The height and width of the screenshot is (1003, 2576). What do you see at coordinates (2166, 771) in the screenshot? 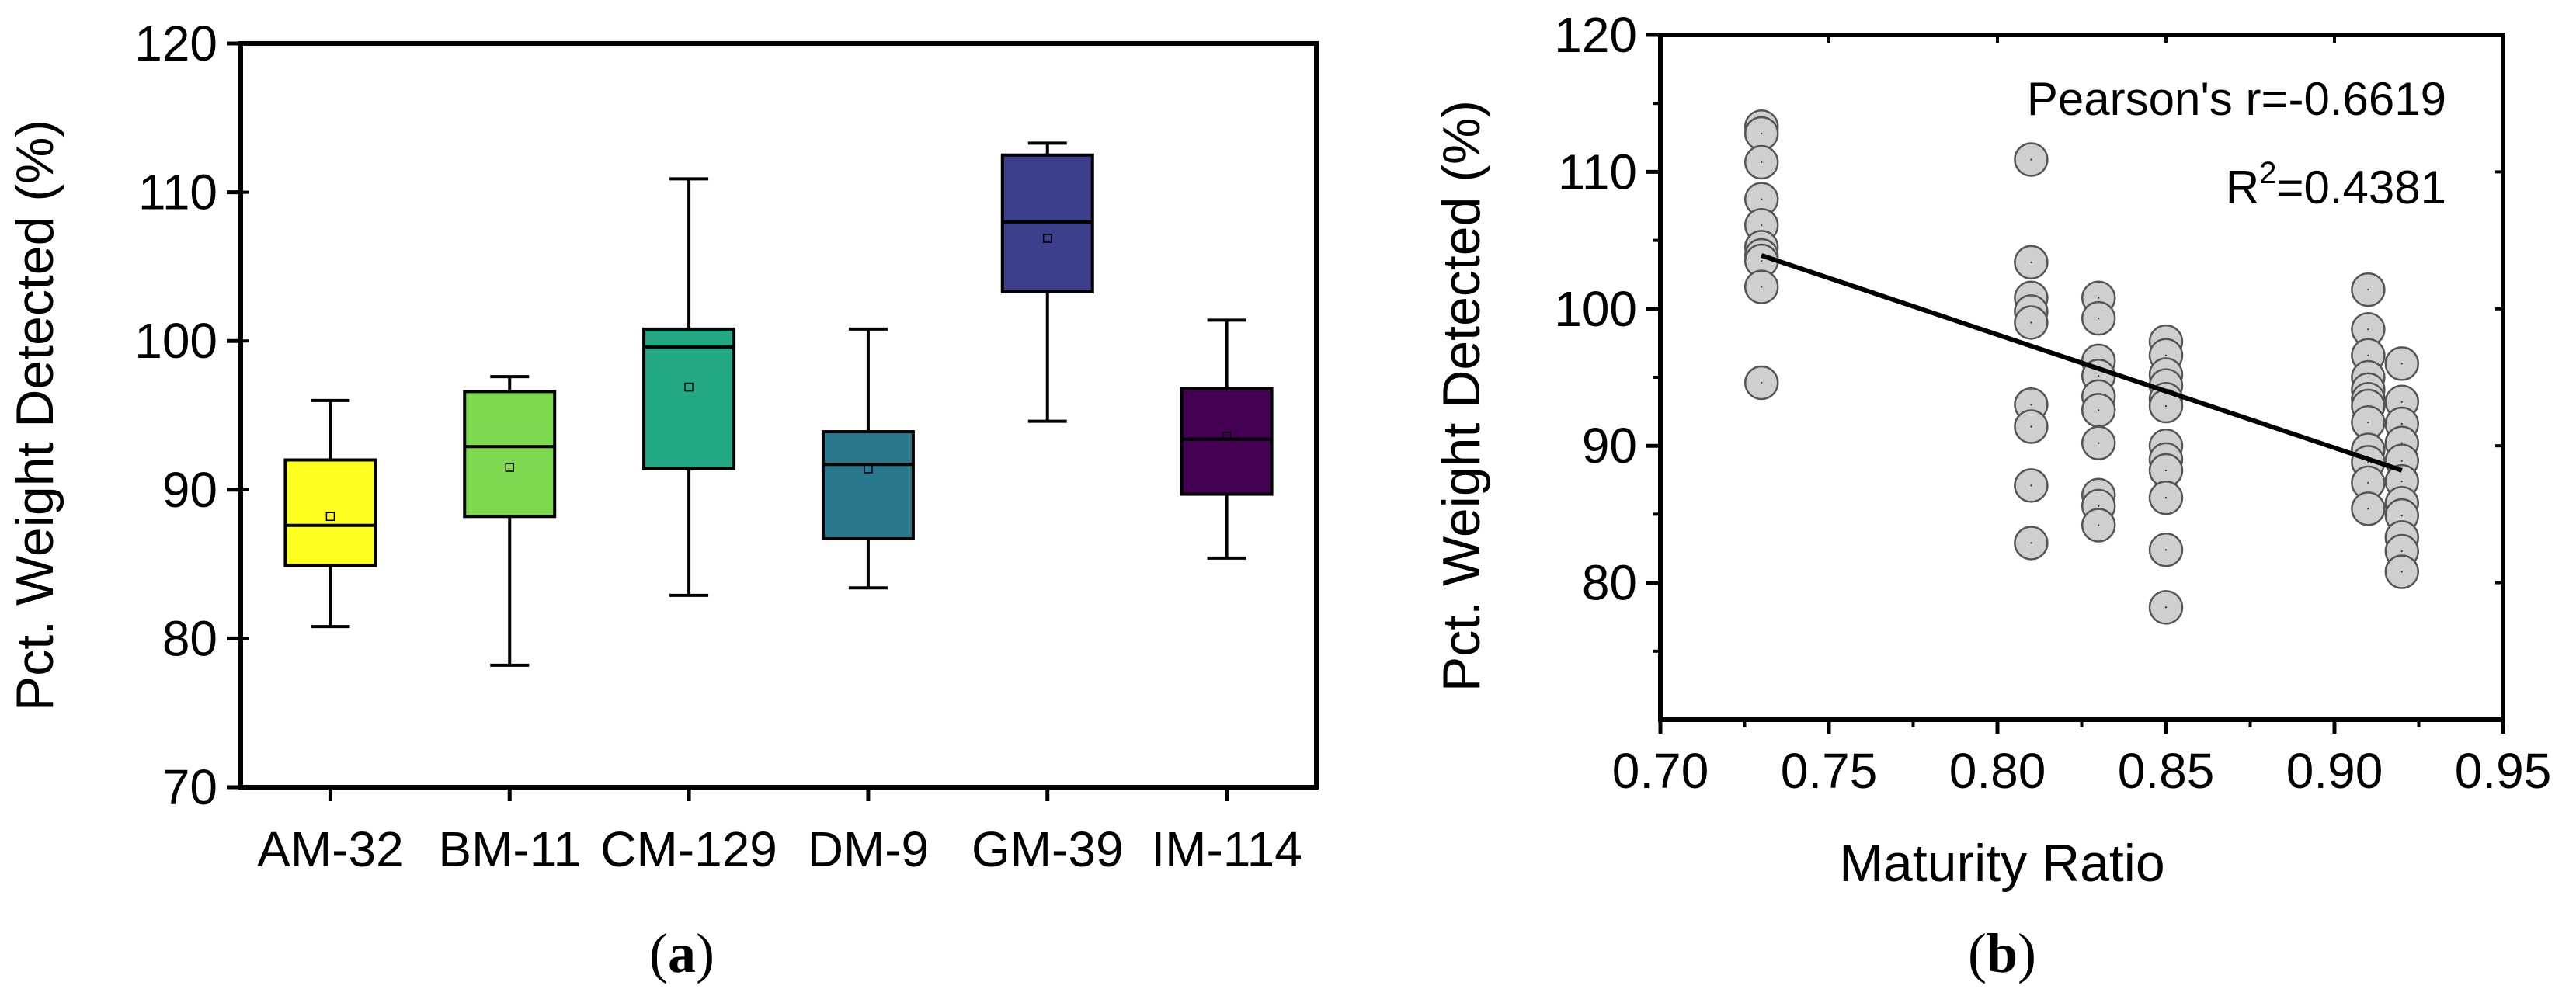
I see `x-tick-label: 0.85` at bounding box center [2166, 771].